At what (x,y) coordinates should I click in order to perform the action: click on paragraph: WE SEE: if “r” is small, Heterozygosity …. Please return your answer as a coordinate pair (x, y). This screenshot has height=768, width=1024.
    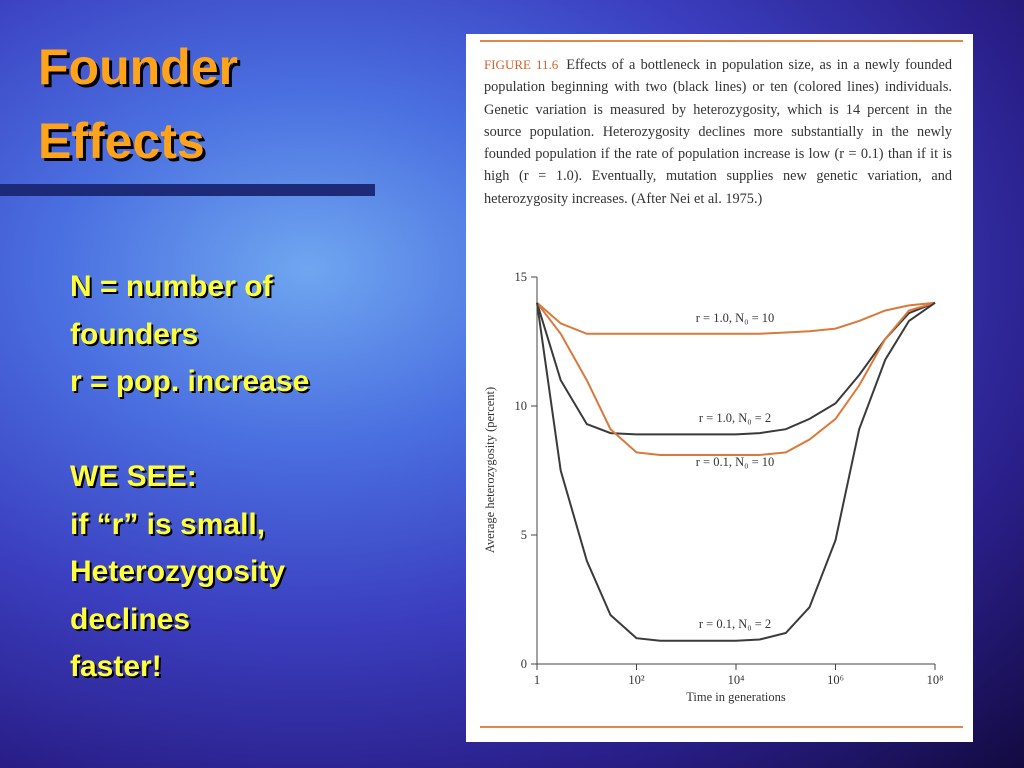
    Looking at the image, I should click on (189, 572).